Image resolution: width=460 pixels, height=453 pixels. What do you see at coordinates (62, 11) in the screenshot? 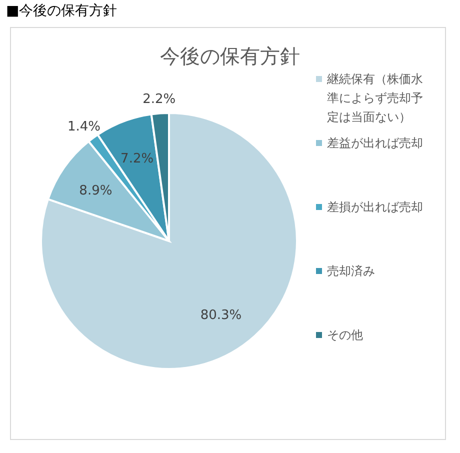
I see `text: ■今後の保有方針` at bounding box center [62, 11].